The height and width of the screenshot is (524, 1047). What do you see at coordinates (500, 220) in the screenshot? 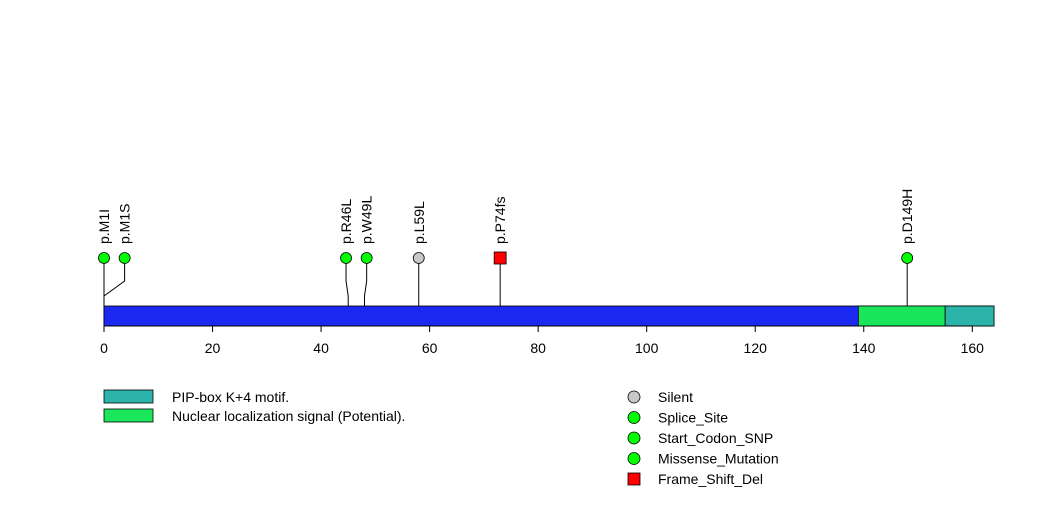
I see `label-p-p74fs: p.P74fs` at bounding box center [500, 220].